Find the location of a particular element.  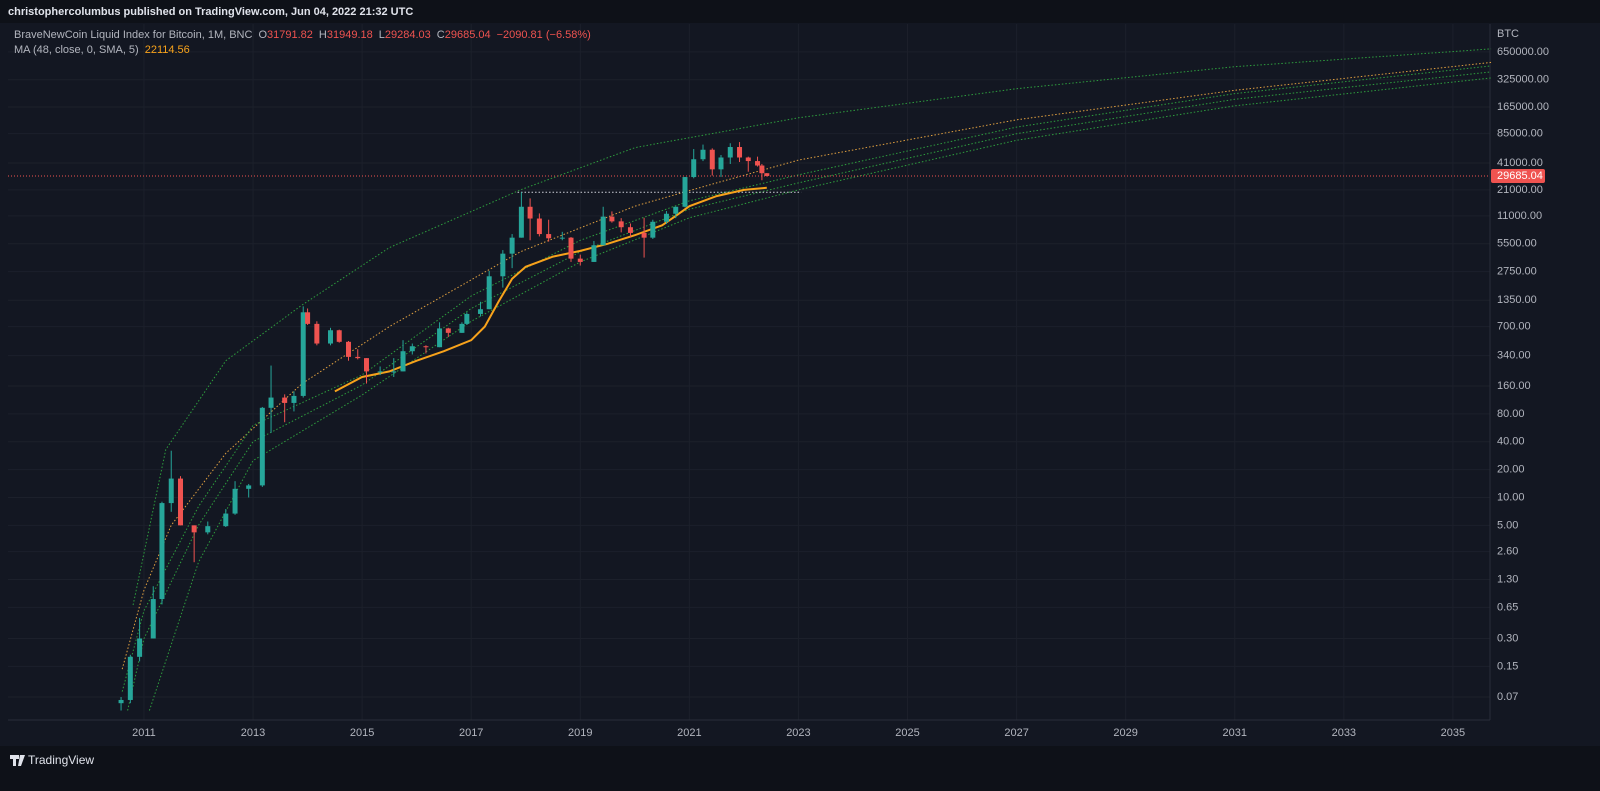

x-tick-label: 2019 is located at coordinates (580, 733).